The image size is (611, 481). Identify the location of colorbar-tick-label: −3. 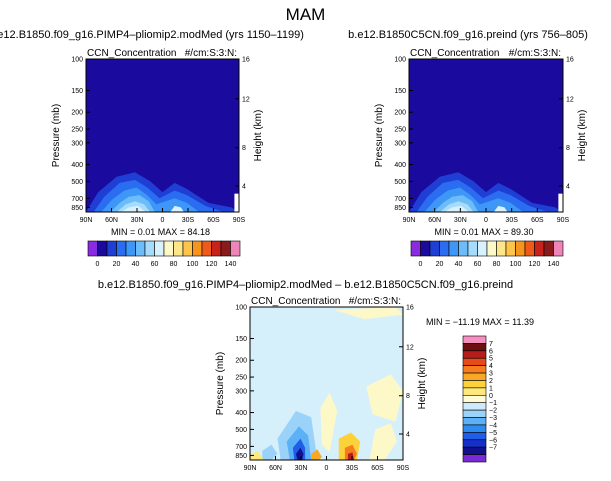
(493, 418).